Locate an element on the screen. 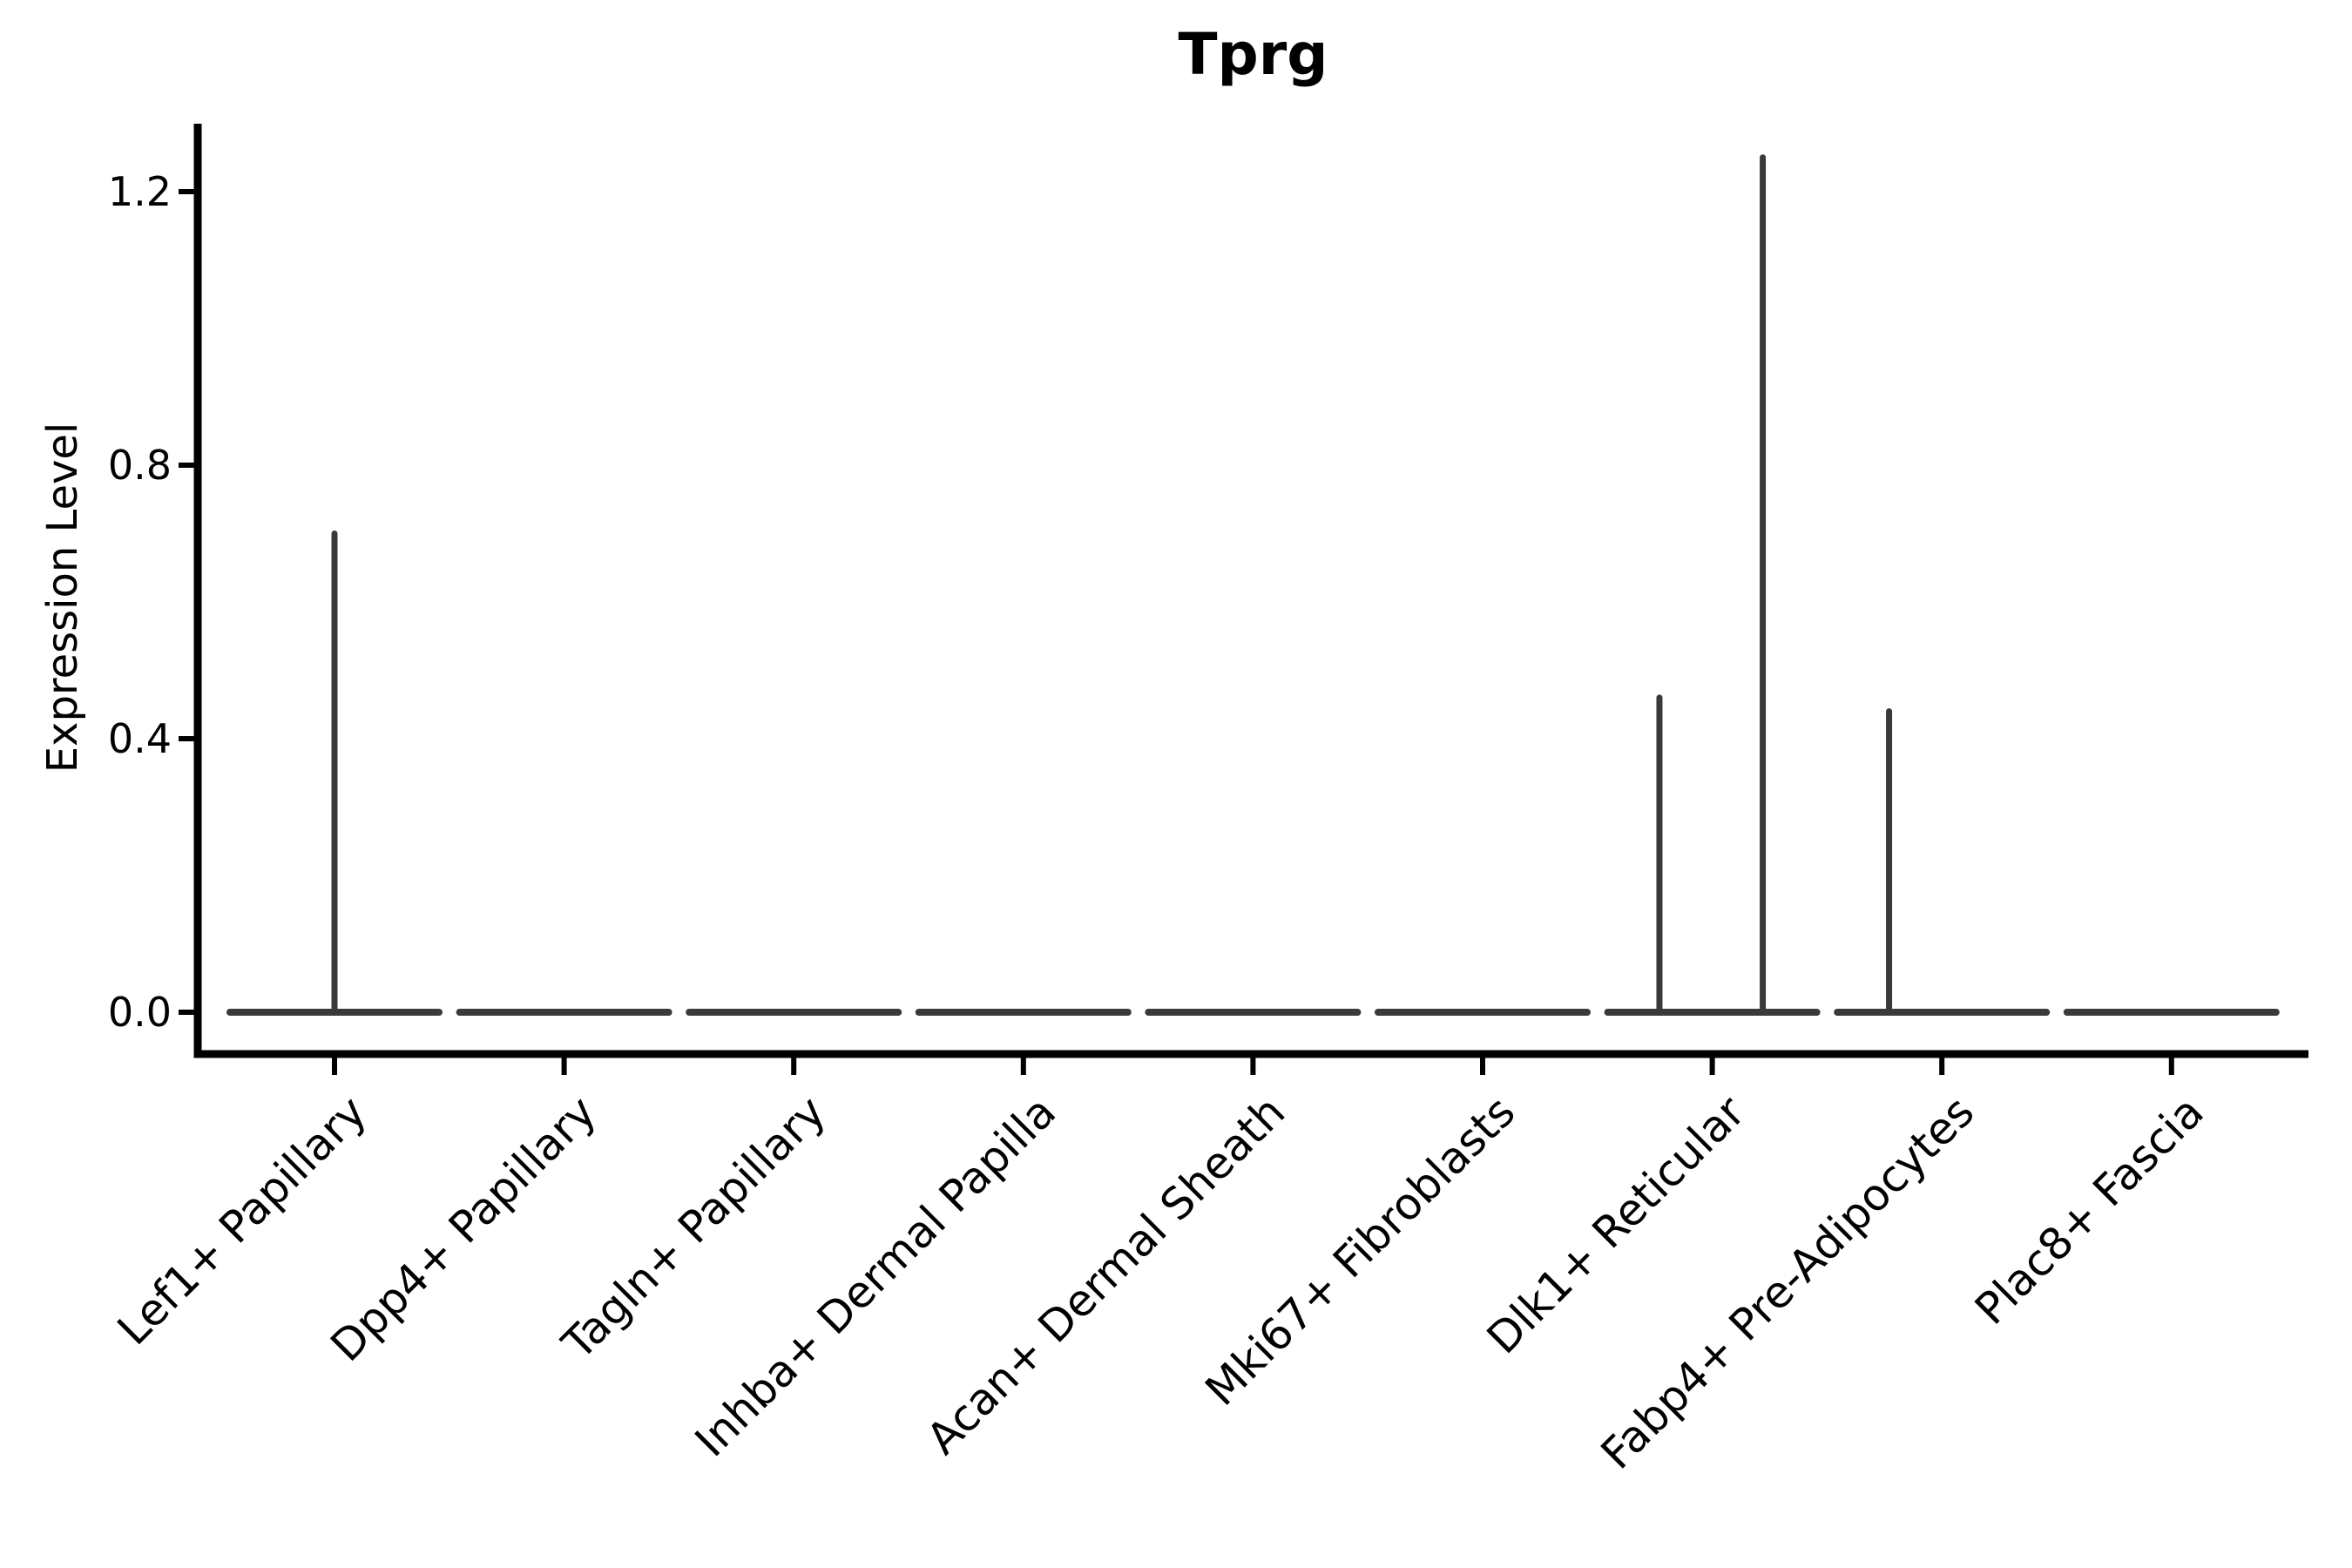 The image size is (2352, 1568). chart-title: Tprg is located at coordinates (1253, 54).